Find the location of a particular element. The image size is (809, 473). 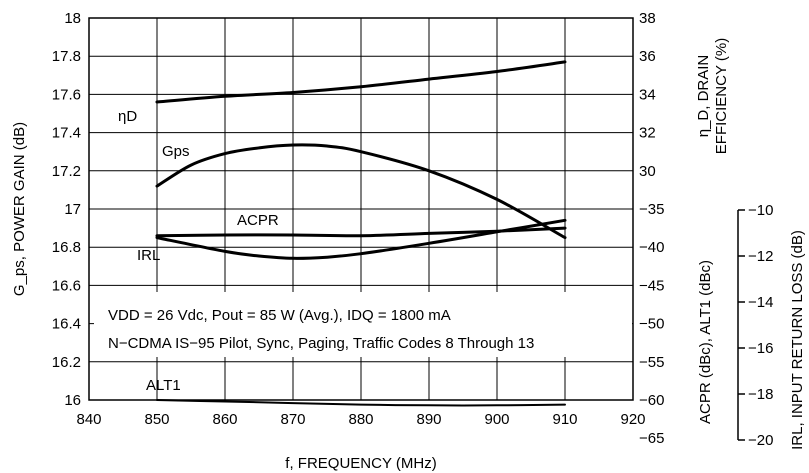

right-tick-label: −35 is located at coordinates (651, 209).